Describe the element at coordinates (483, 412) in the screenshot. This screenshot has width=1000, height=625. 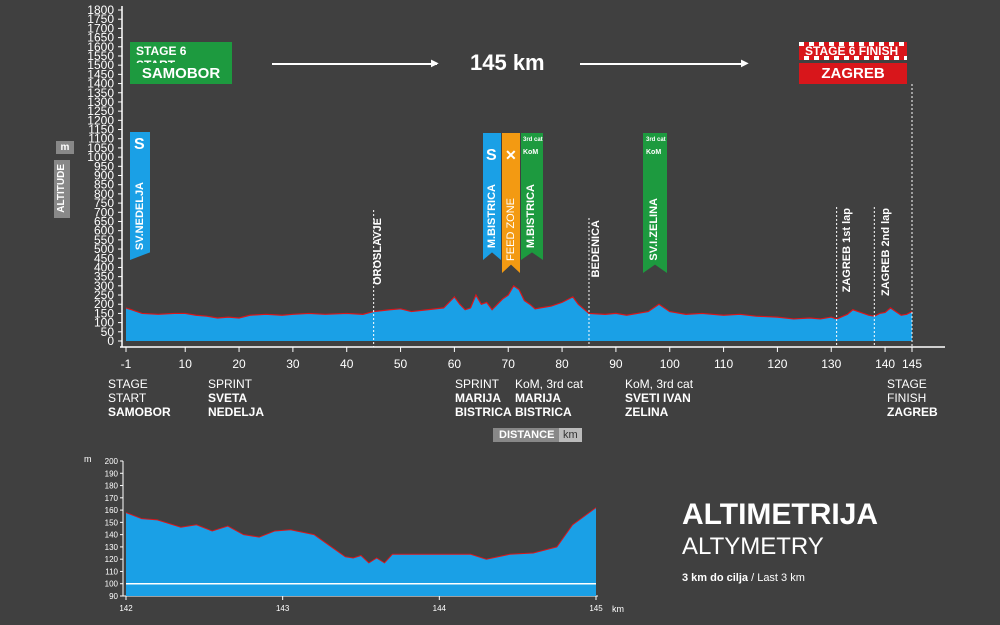
I see `label-sprint-bistrica-3: BISTRICA` at that location.